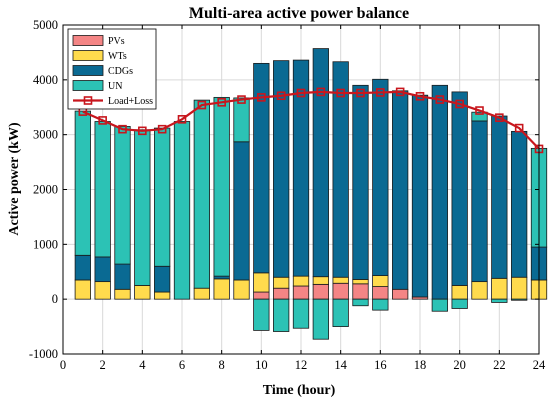 This screenshot has width=550, height=403. What do you see at coordinates (116, 41) in the screenshot?
I see `legend-label: PVs` at bounding box center [116, 41].